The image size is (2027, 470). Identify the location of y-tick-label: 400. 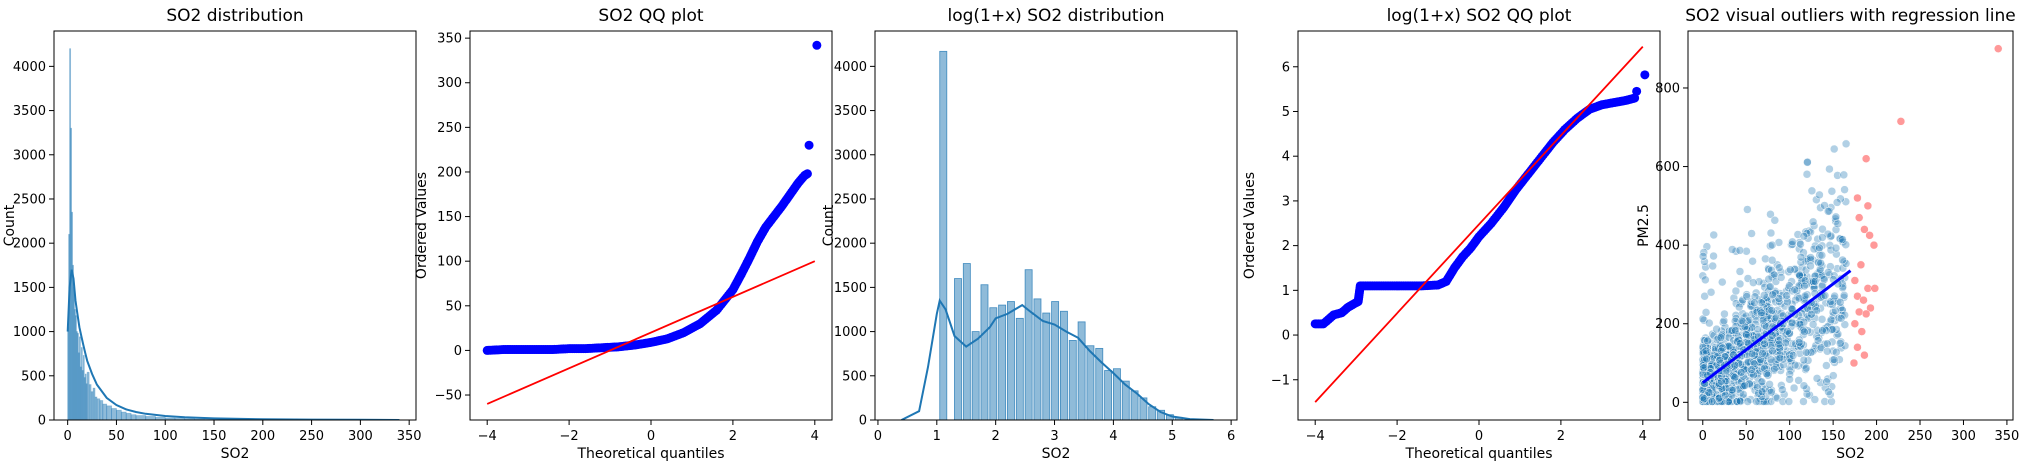
(1667, 246).